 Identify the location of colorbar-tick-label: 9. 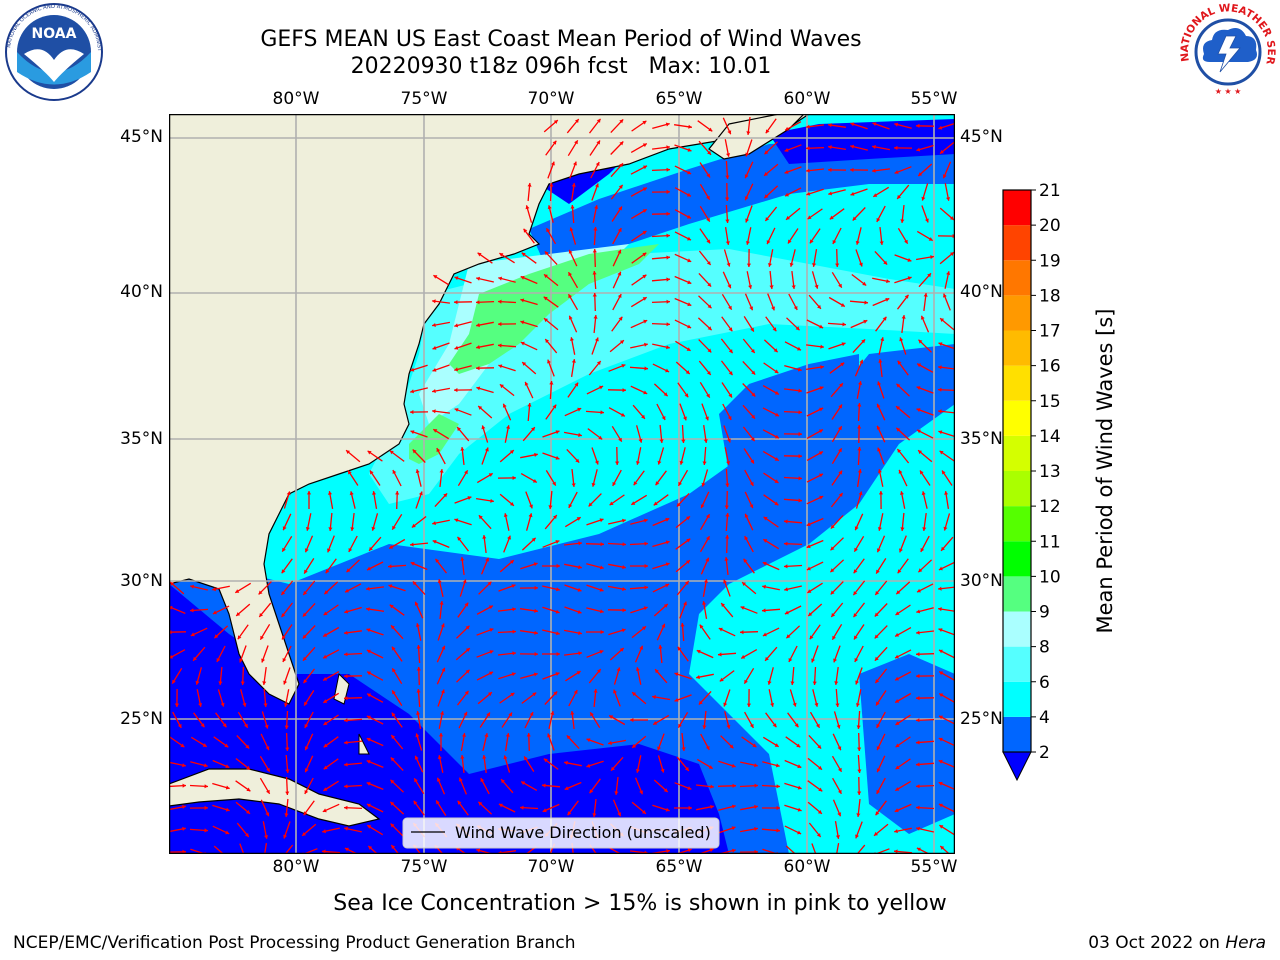
(1044, 613).